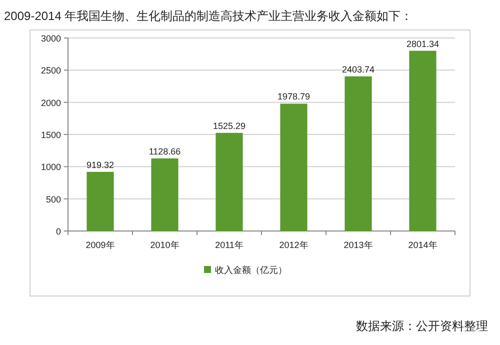 The width and height of the screenshot is (500, 345). I want to click on chart-title: 2009-2014 年我国生物、生化制品的制造高技术产业主营业务收入金额如下：, so click(208, 16).